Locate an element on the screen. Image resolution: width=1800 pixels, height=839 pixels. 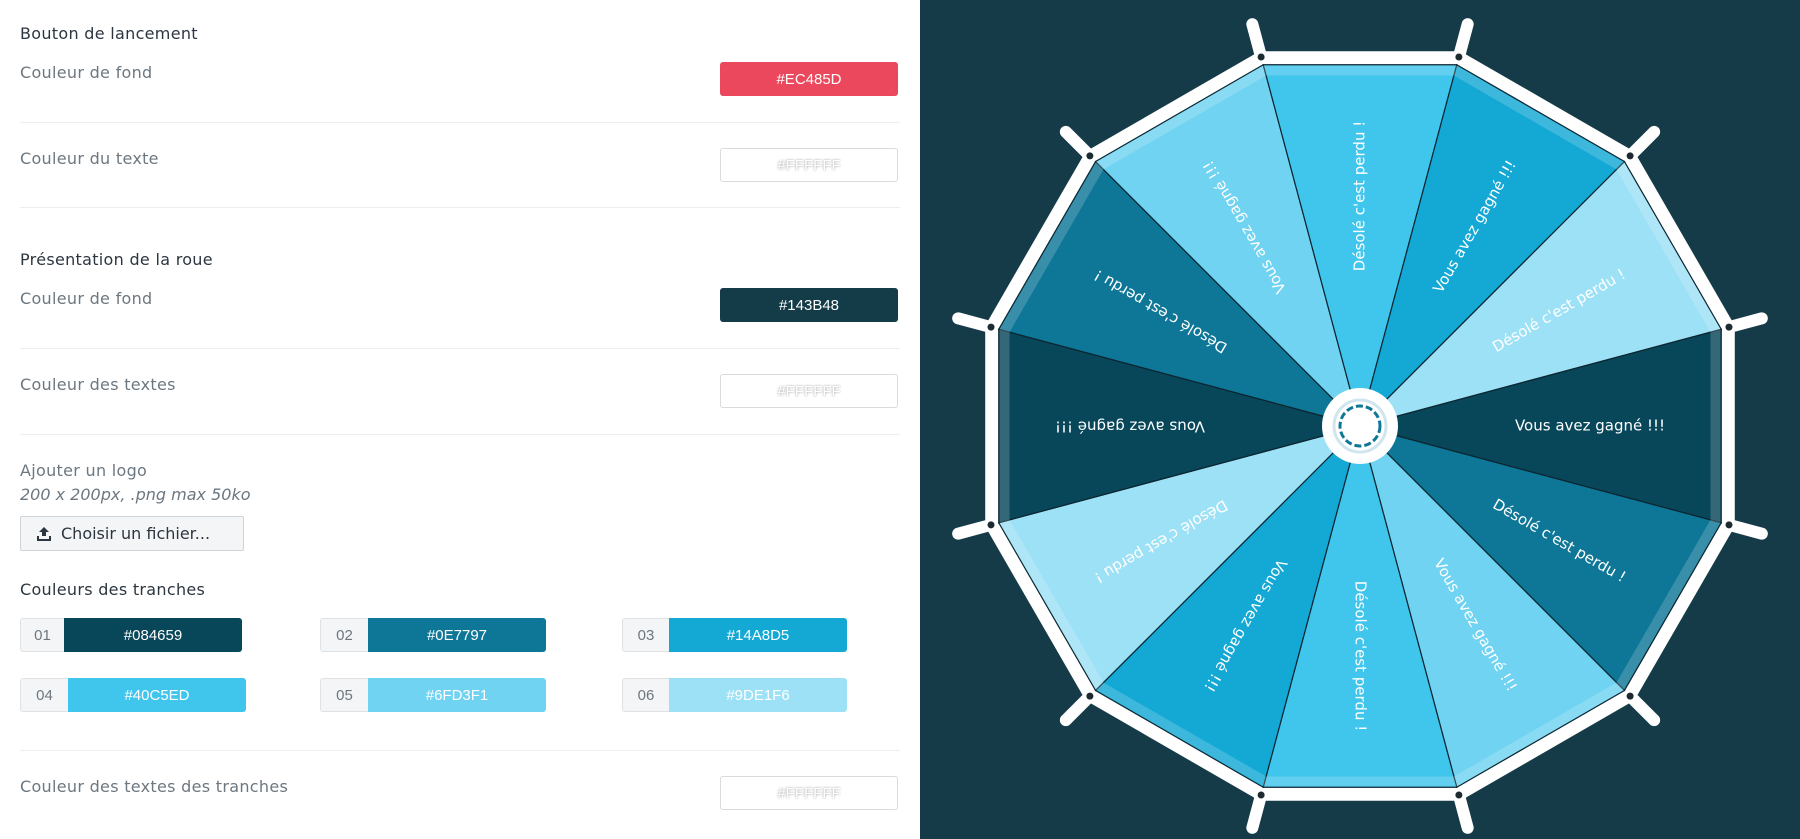
slice-color-number: 03 is located at coordinates (645, 635).